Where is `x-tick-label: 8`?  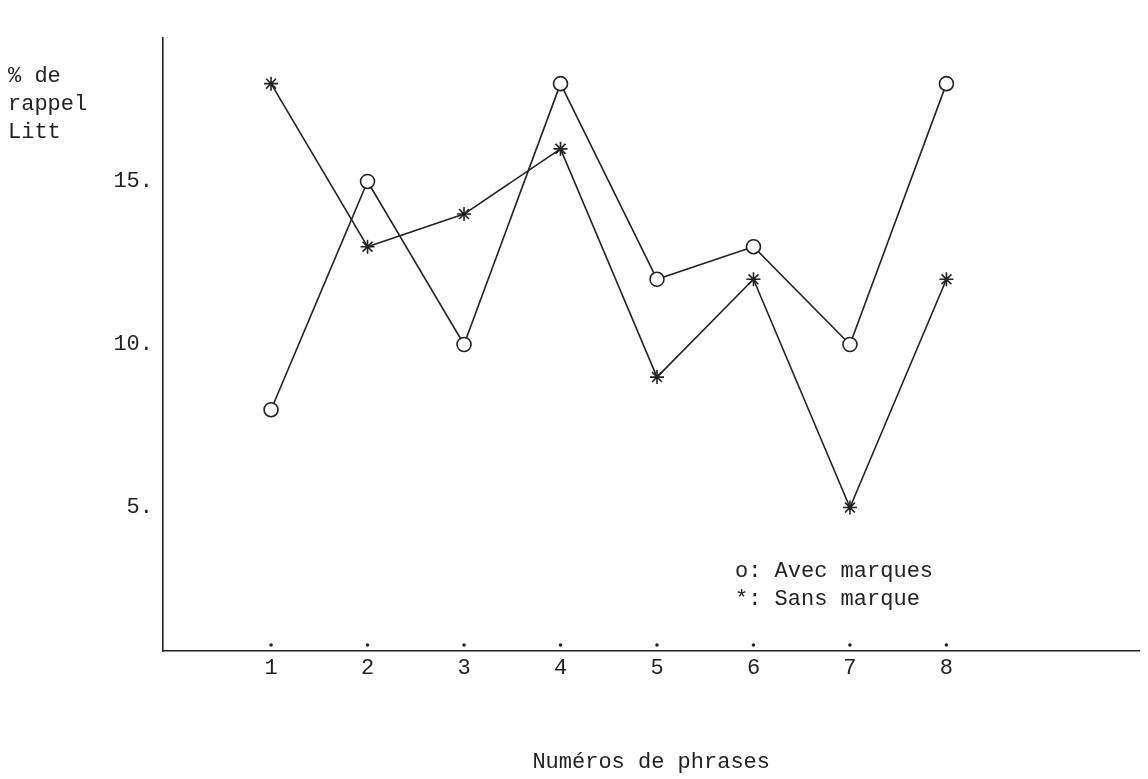
x-tick-label: 8 is located at coordinates (946, 669).